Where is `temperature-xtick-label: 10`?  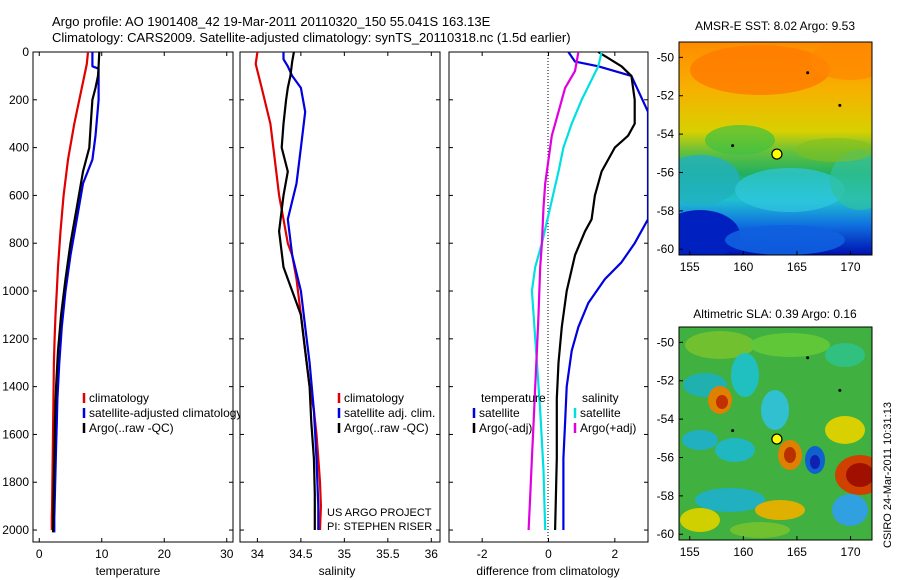 temperature-xtick-label: 10 is located at coordinates (102, 554).